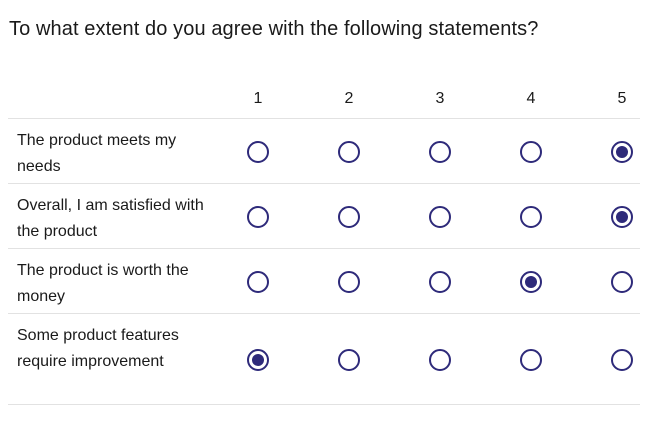 Image resolution: width=650 pixels, height=437 pixels. Describe the element at coordinates (531, 98) in the screenshot. I see `scale-label-4: 4` at that location.